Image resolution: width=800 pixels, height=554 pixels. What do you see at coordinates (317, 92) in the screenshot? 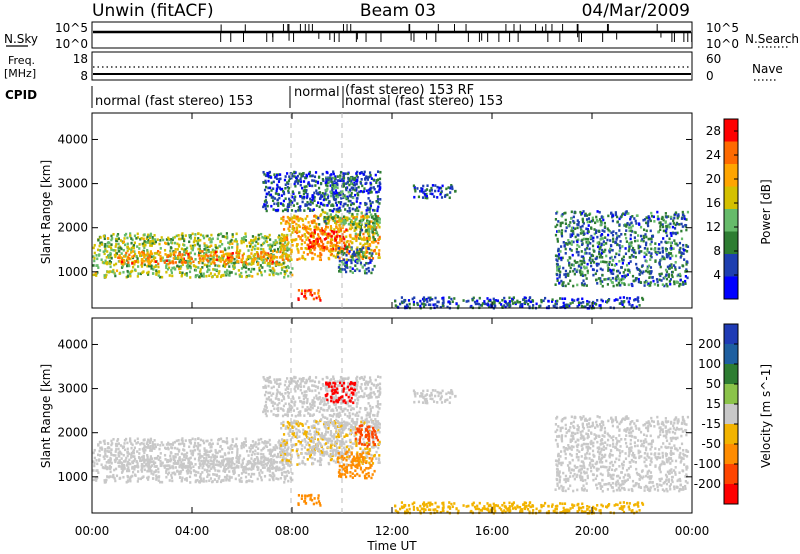
I see `cpid-segment-2: normal` at bounding box center [317, 92].